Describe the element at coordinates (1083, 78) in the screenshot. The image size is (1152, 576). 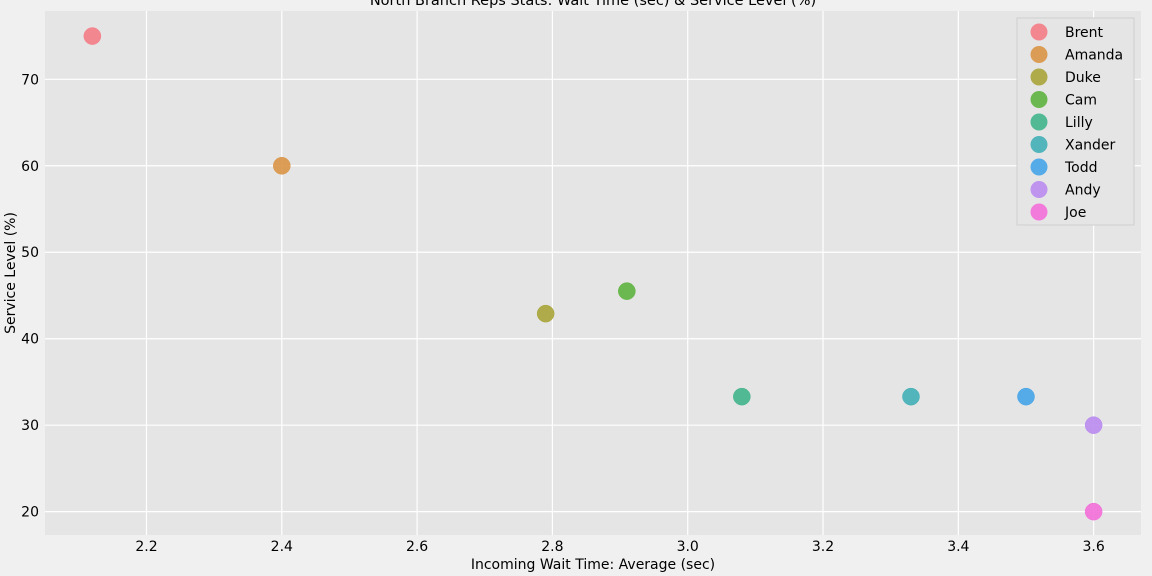
I see `legend-label: Duke` at that location.